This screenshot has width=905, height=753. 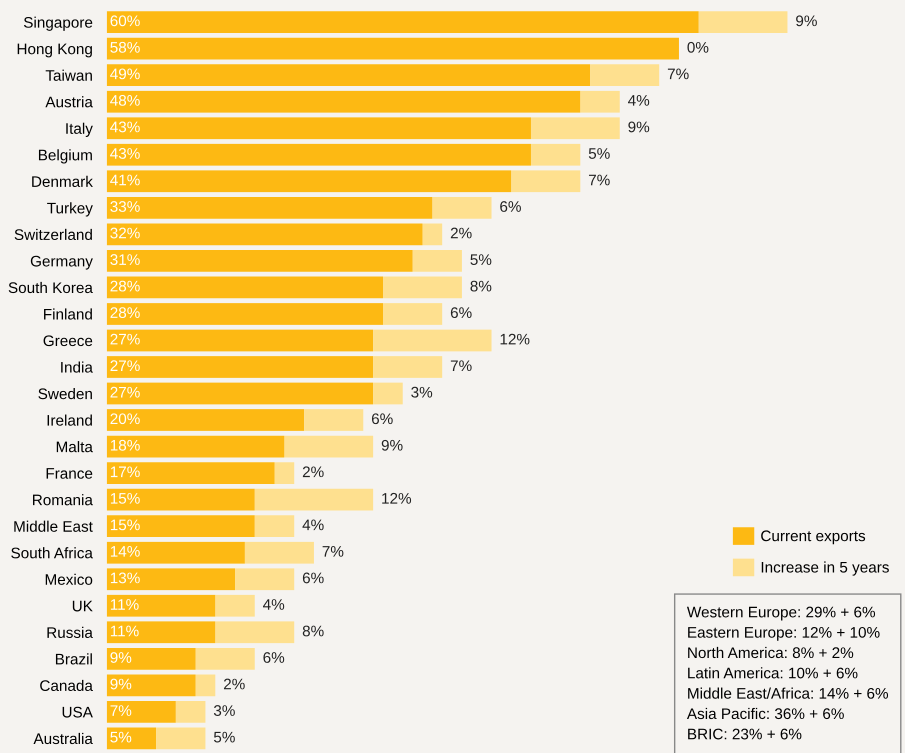 What do you see at coordinates (771, 652) in the screenshot?
I see `annotation: North America: 8% + 2%` at bounding box center [771, 652].